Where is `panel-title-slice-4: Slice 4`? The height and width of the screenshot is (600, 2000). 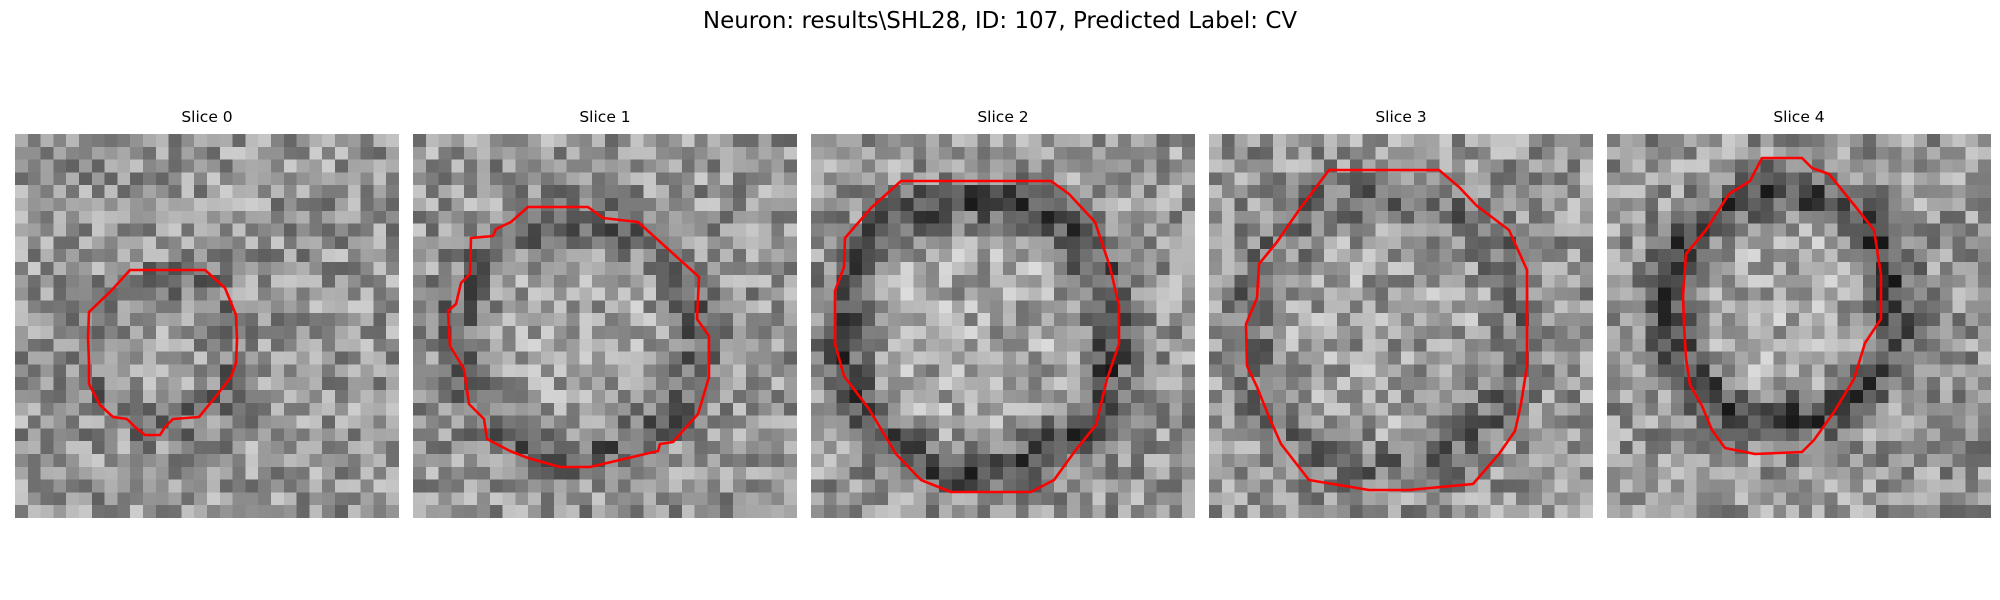
panel-title-slice-4: Slice 4 is located at coordinates (1799, 117).